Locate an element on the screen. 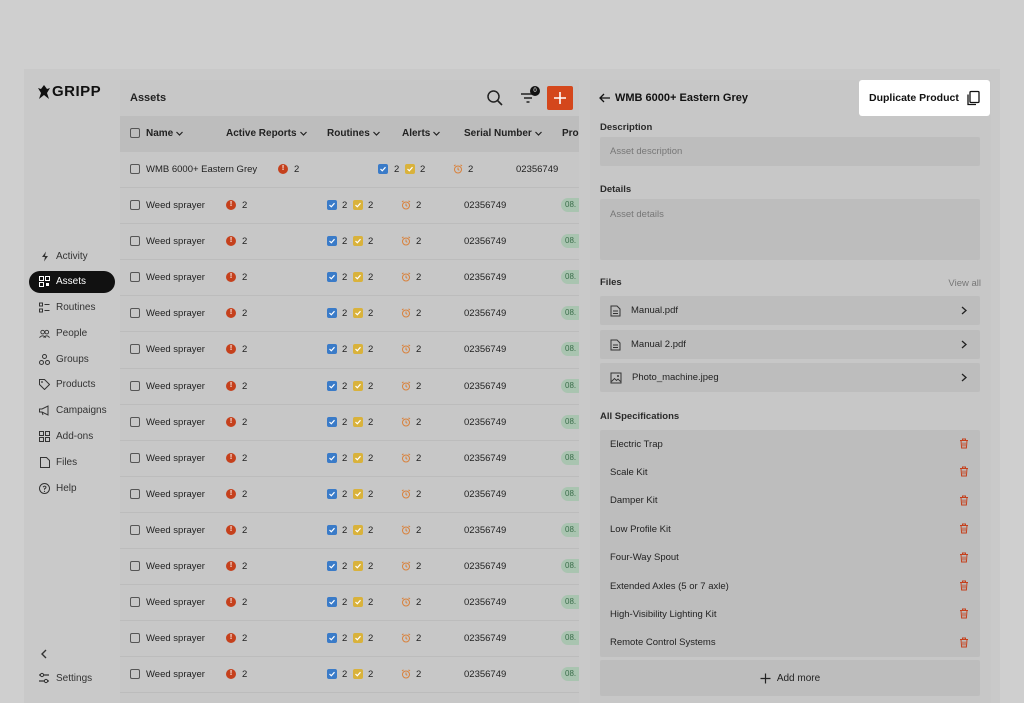 The height and width of the screenshot is (703, 1024). col-serial-number: Serial Number is located at coordinates (503, 133).